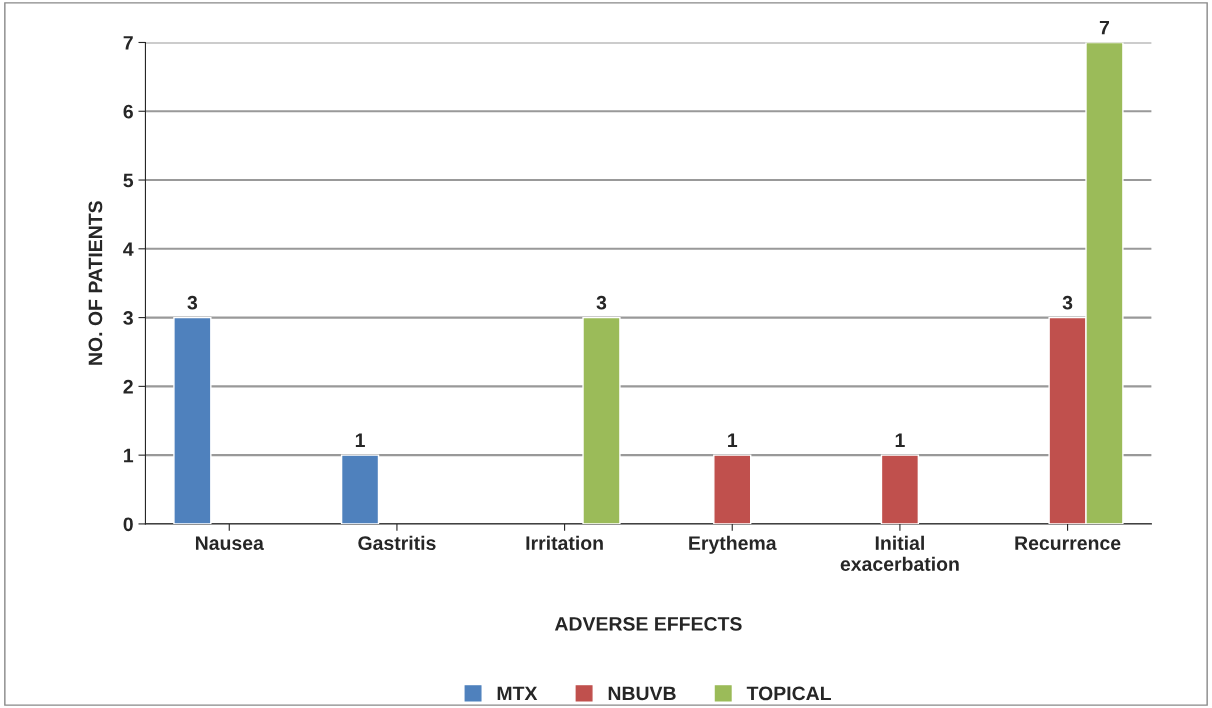  I want to click on x-tick-label: Initial exacerbation, so click(899, 553).